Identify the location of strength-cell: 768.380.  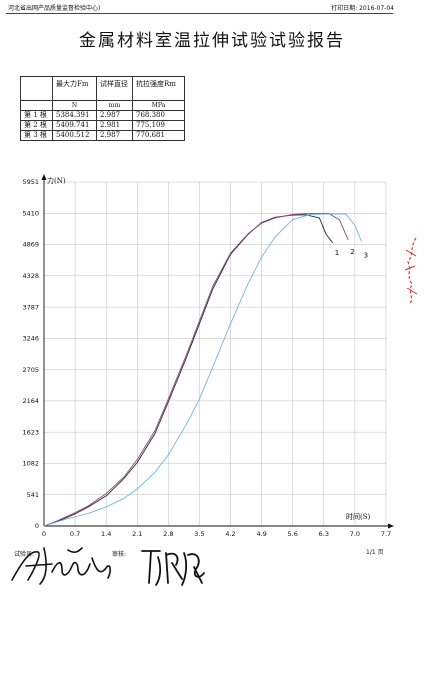
(158, 115).